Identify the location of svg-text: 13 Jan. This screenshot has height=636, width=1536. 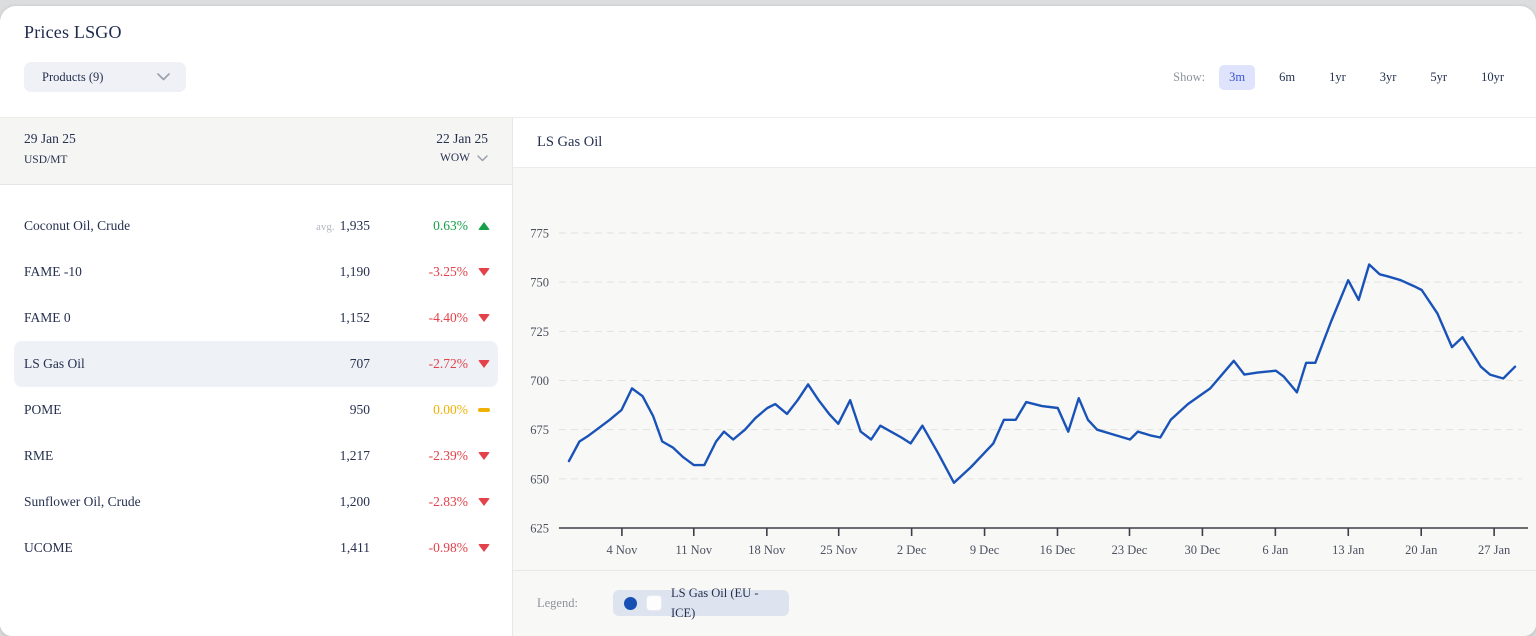
(1348, 550).